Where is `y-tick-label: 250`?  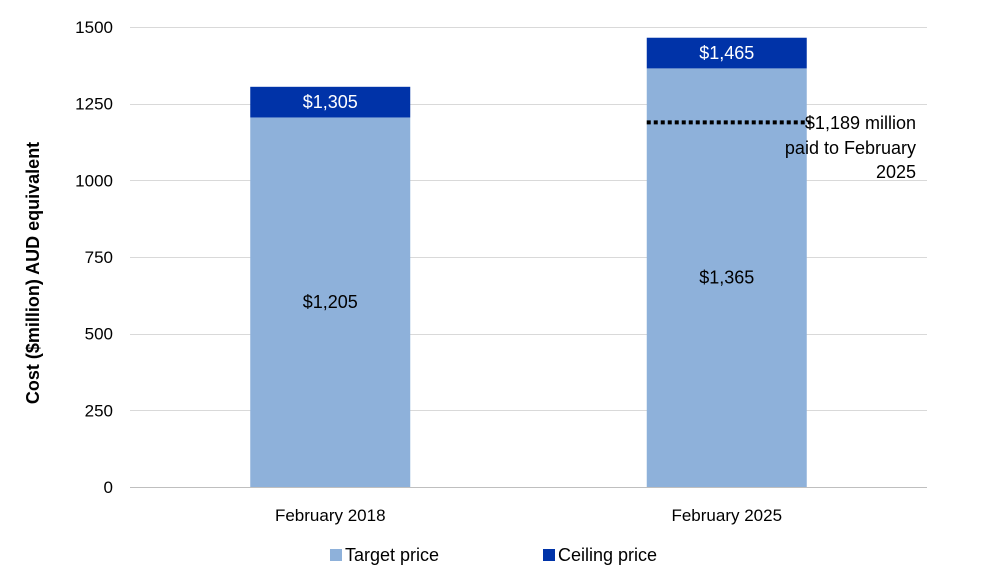
y-tick-label: 250 is located at coordinates (99, 410).